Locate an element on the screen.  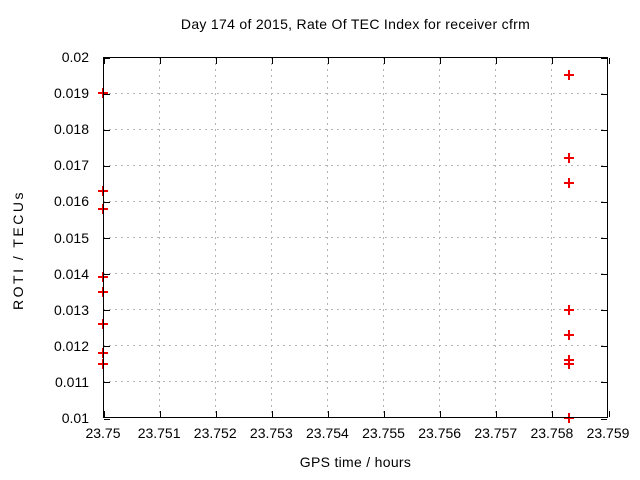
y-tick-label: 0.019 is located at coordinates (71, 93).